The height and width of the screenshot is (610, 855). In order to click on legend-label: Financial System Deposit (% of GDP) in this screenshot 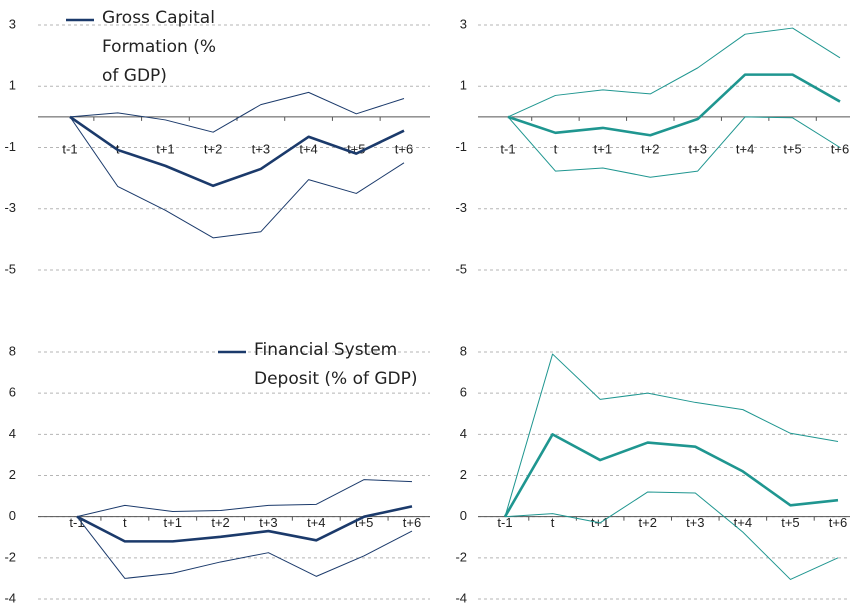, I will do `click(336, 364)`.